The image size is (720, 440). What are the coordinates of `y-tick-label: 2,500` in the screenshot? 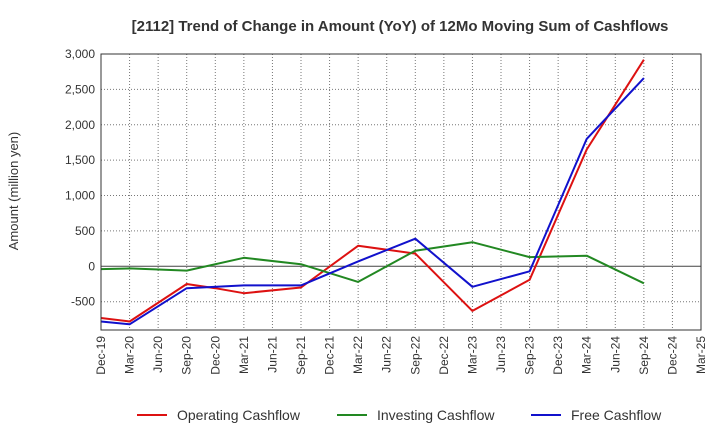 It's located at (80, 89).